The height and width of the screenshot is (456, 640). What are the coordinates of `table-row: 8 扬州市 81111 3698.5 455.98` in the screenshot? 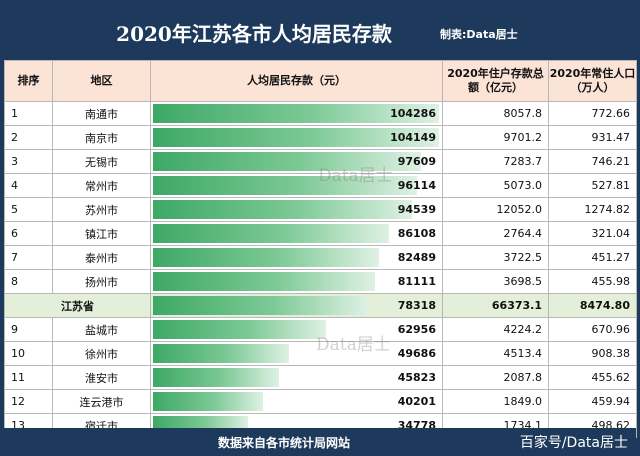 It's located at (320, 281).